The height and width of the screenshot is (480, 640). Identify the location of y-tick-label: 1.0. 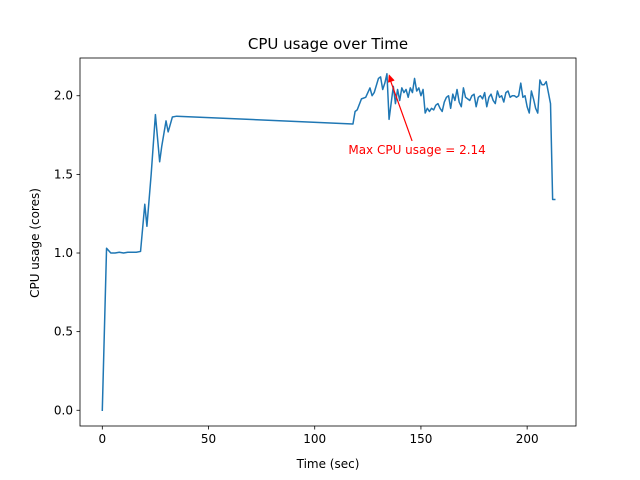
(63, 253).